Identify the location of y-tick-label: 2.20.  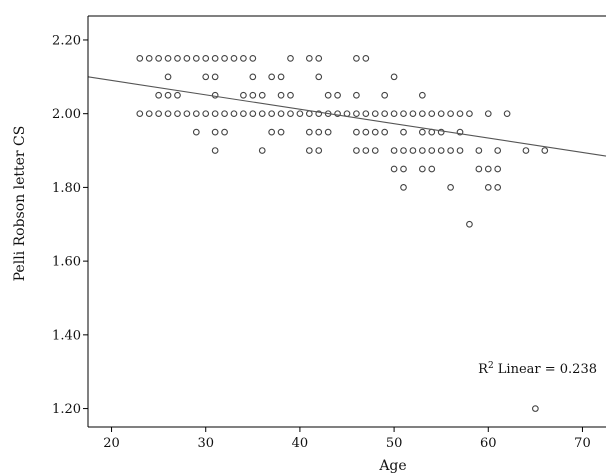
(66, 40).